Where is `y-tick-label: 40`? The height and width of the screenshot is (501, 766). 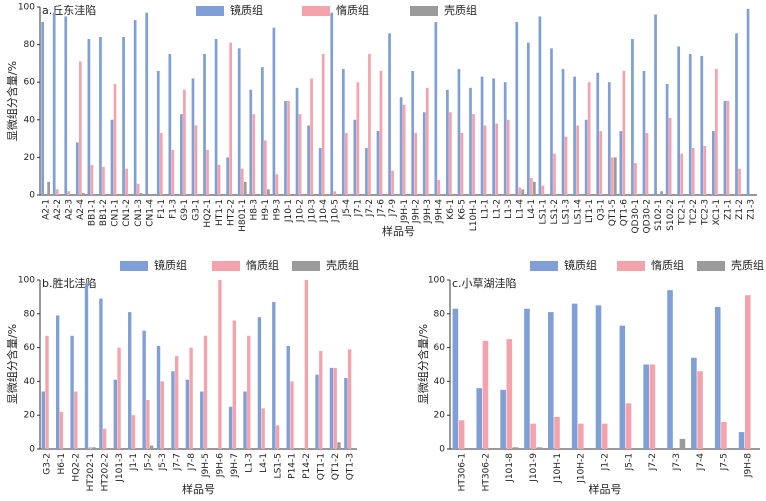 y-tick-label: 40 is located at coordinates (30, 382).